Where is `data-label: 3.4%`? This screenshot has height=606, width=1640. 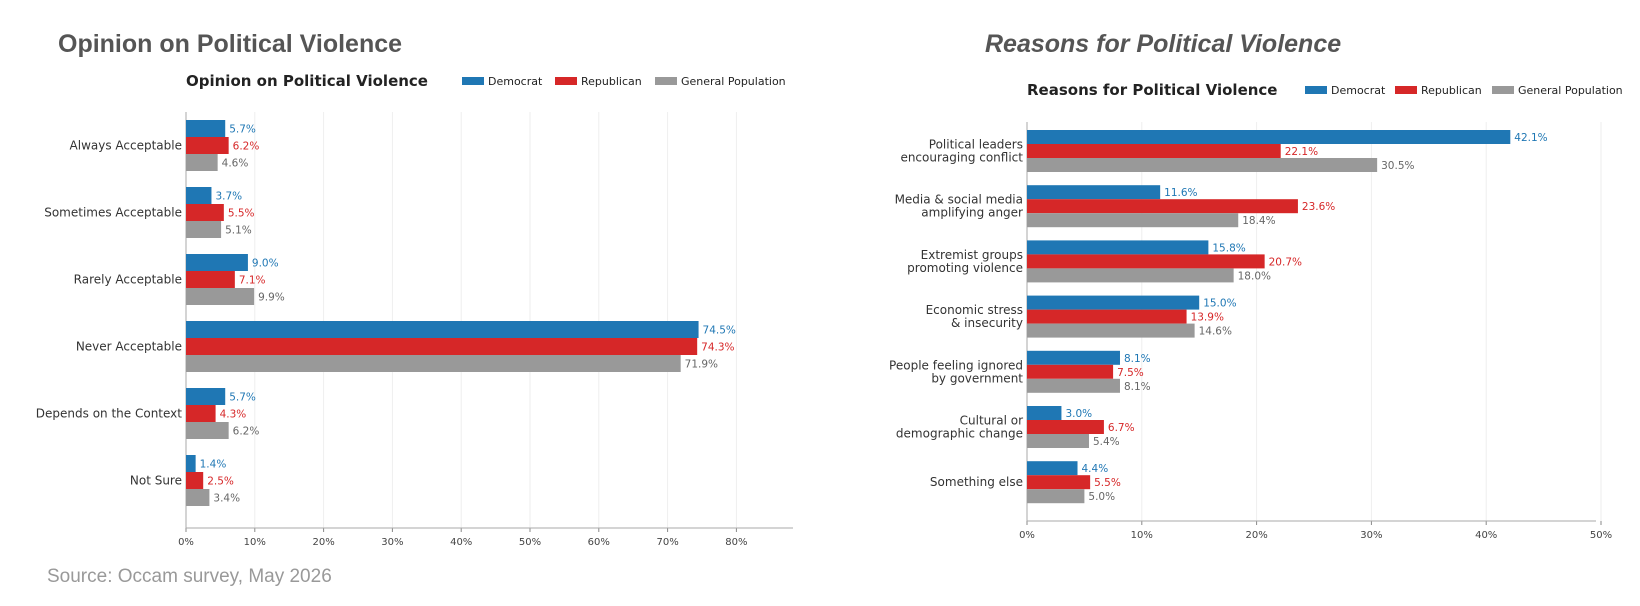
data-label: 3.4% is located at coordinates (226, 499).